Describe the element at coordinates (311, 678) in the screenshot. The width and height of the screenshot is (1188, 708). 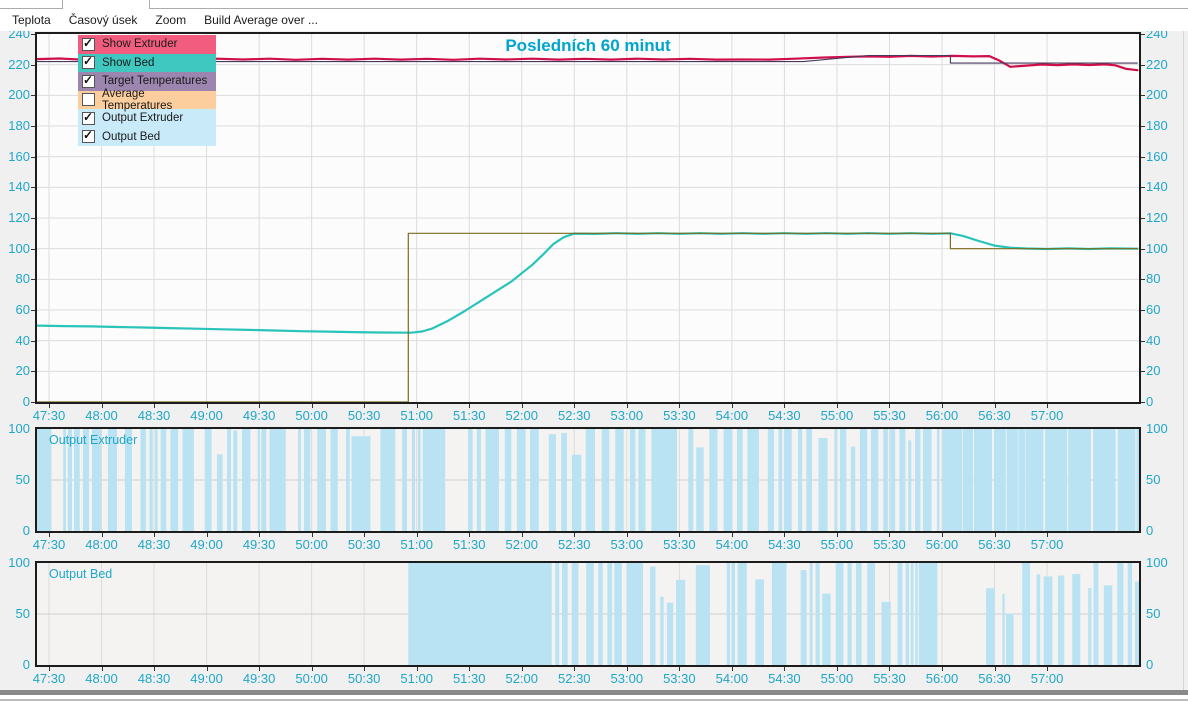
I see `x-axis-label: 50:00` at that location.